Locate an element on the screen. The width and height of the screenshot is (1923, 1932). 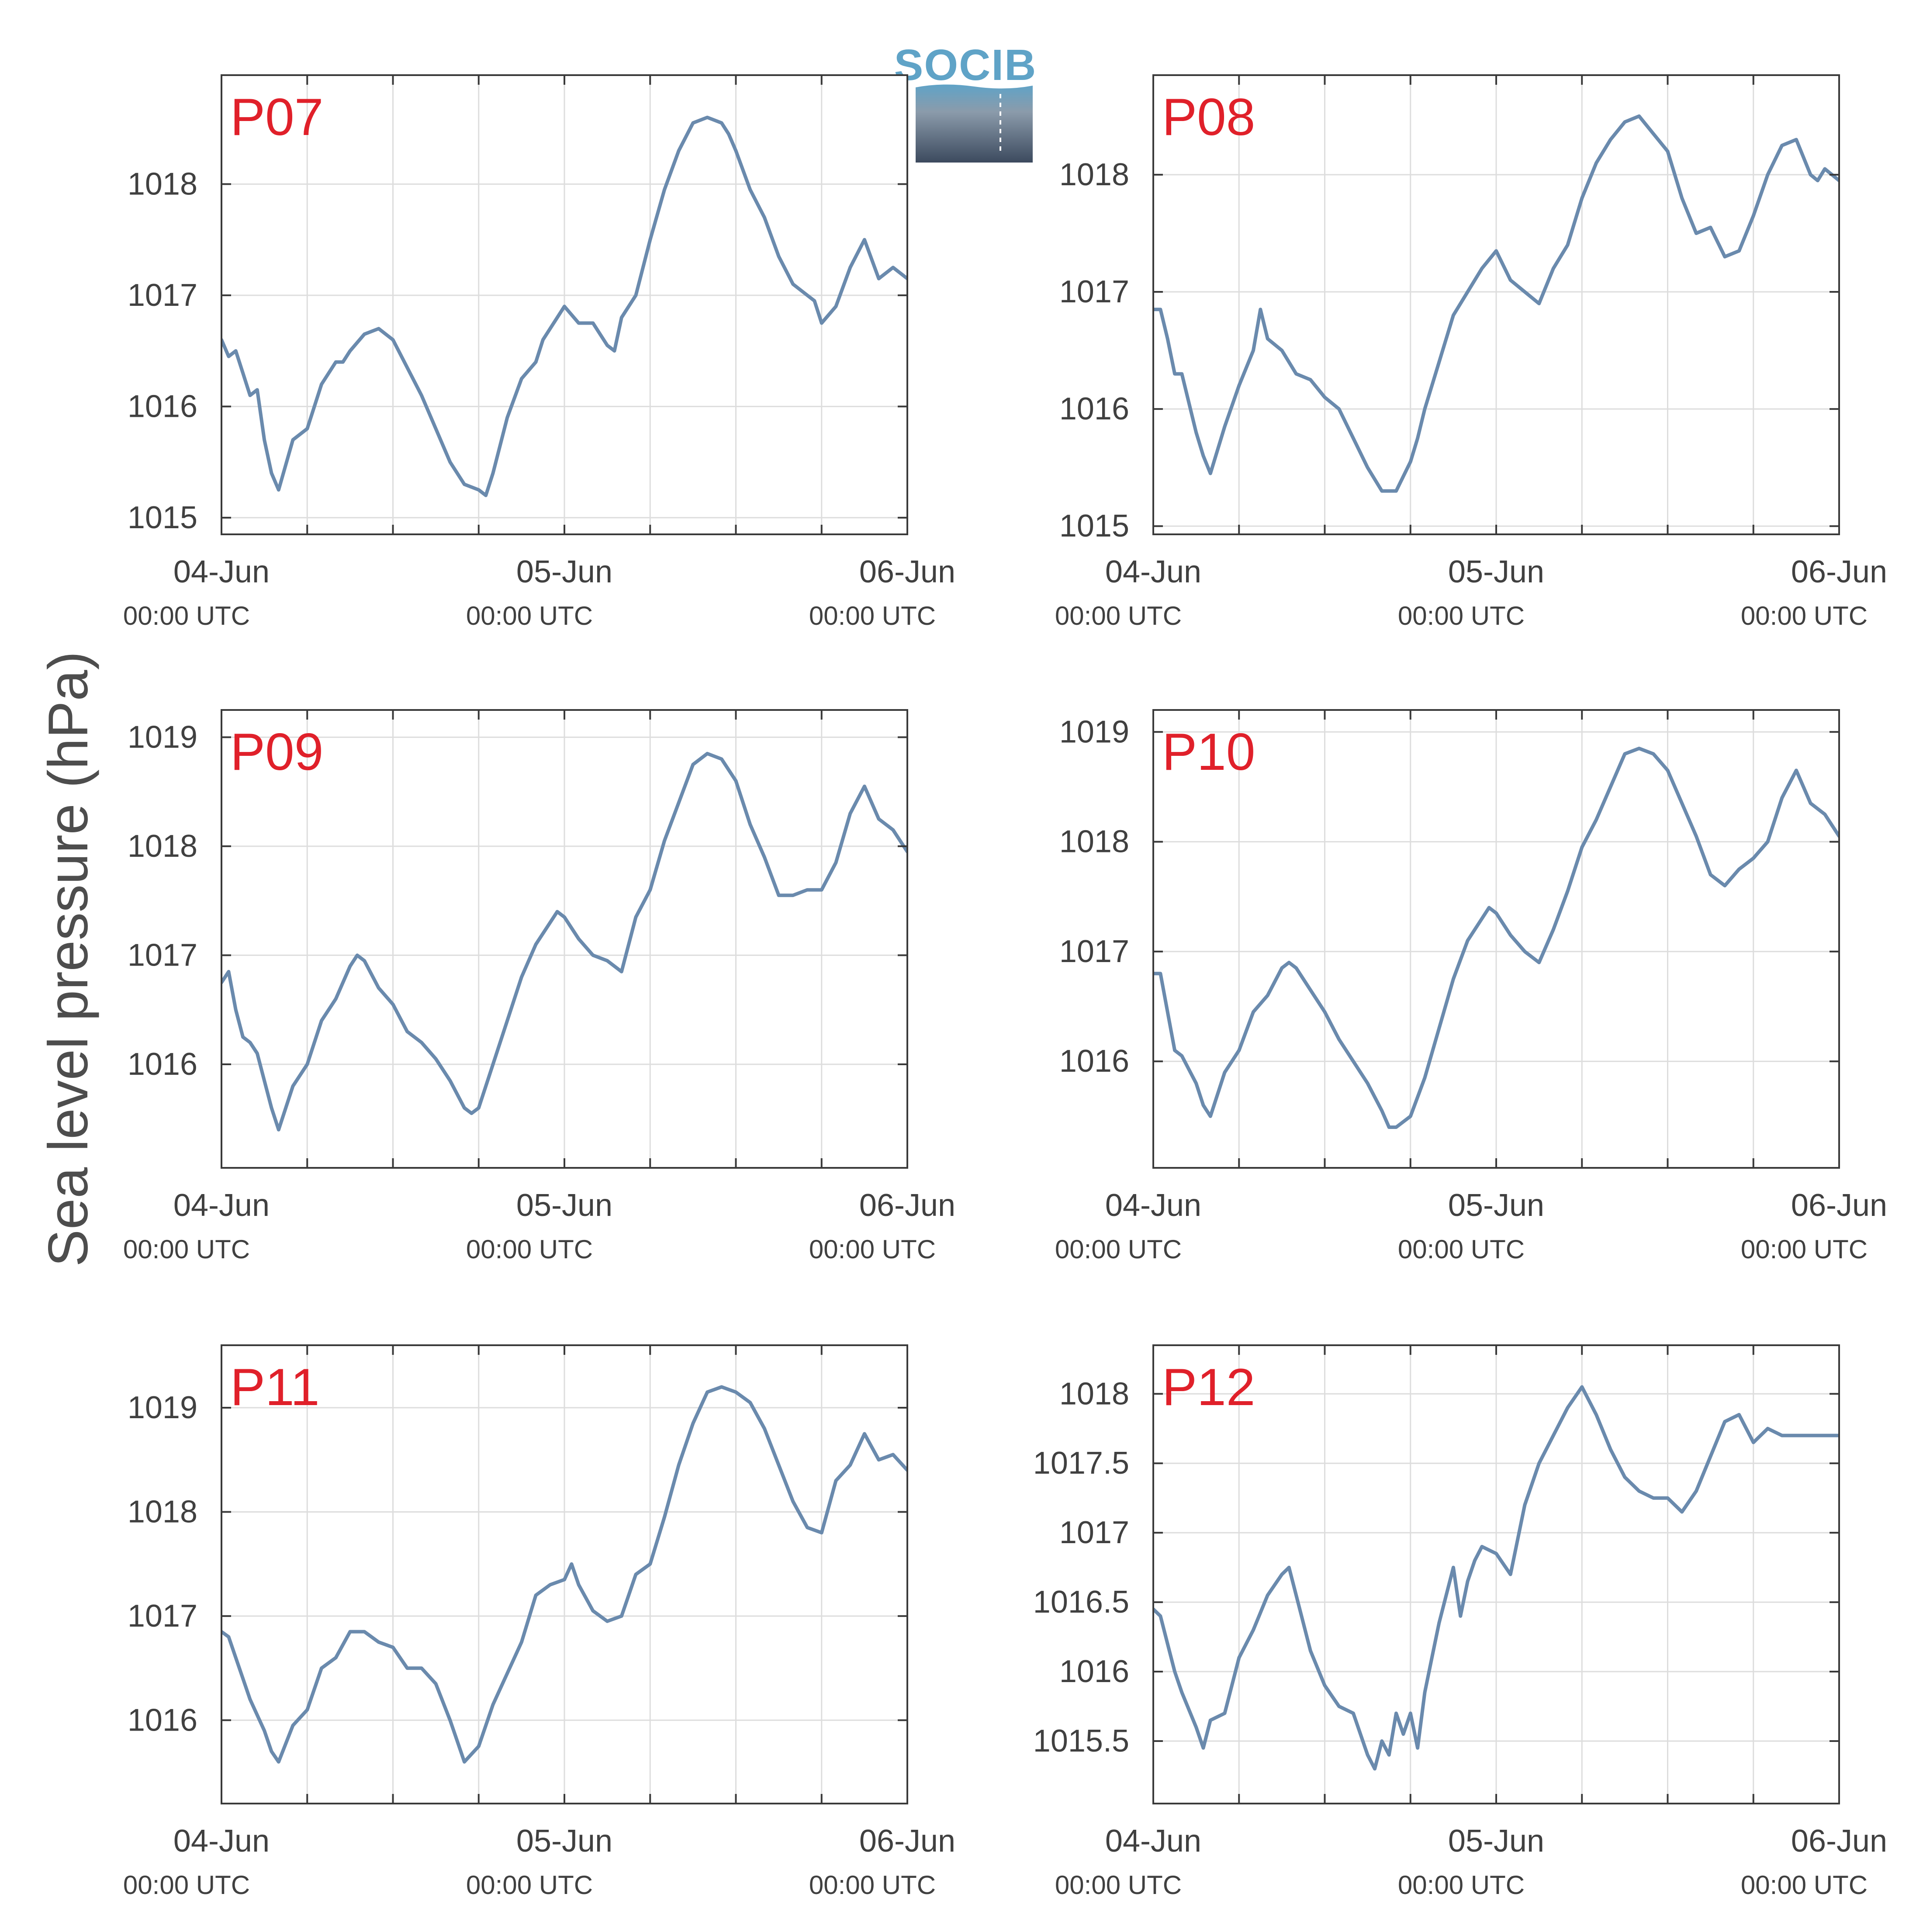
logo-text: SOCIB is located at coordinates (965, 65).